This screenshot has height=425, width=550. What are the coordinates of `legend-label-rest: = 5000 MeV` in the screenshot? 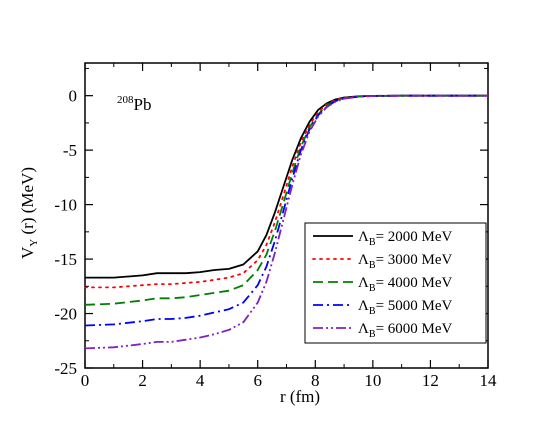 It's located at (414, 306).